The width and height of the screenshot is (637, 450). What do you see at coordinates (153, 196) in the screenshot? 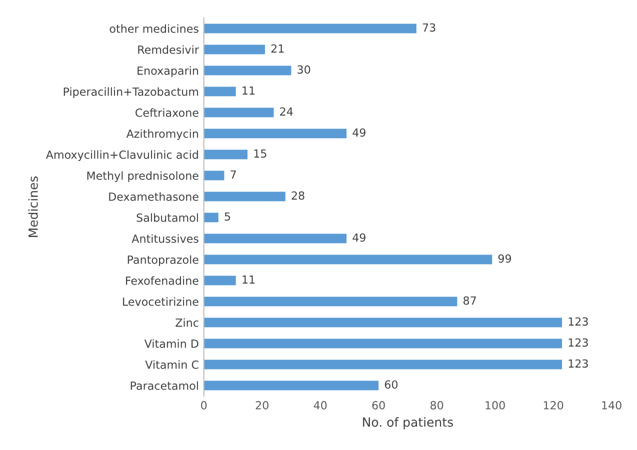
I see `y-tick-label: Dexamethasone` at bounding box center [153, 196].